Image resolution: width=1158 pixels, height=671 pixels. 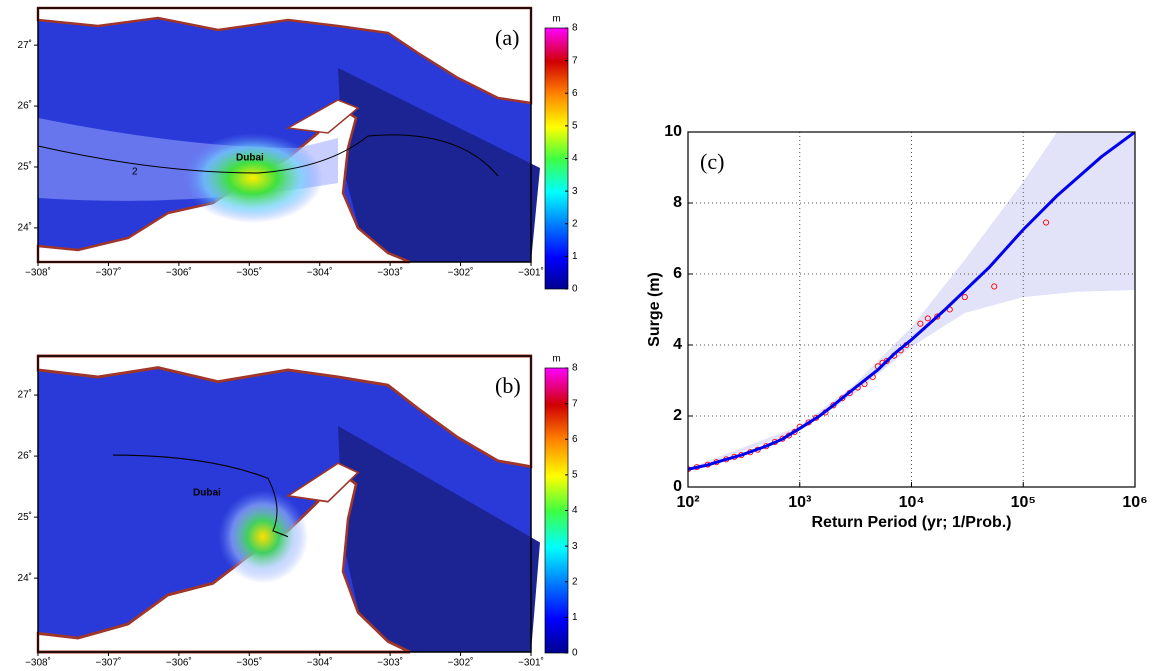 What do you see at coordinates (912, 502) in the screenshot?
I see `x-tick-label: 10⁴` at bounding box center [912, 502].